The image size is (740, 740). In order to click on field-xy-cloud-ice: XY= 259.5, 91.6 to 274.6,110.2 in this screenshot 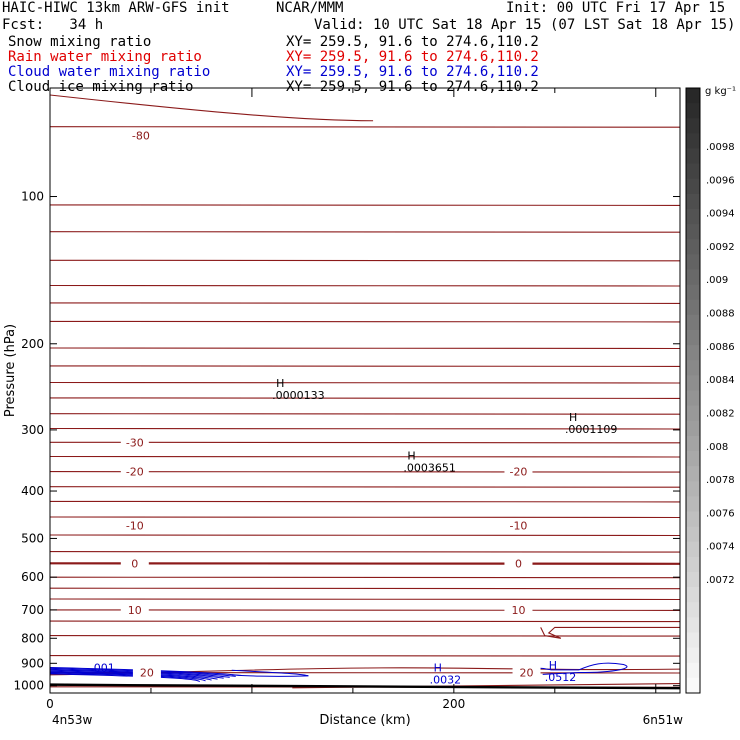, I will do `click(412, 87)`.